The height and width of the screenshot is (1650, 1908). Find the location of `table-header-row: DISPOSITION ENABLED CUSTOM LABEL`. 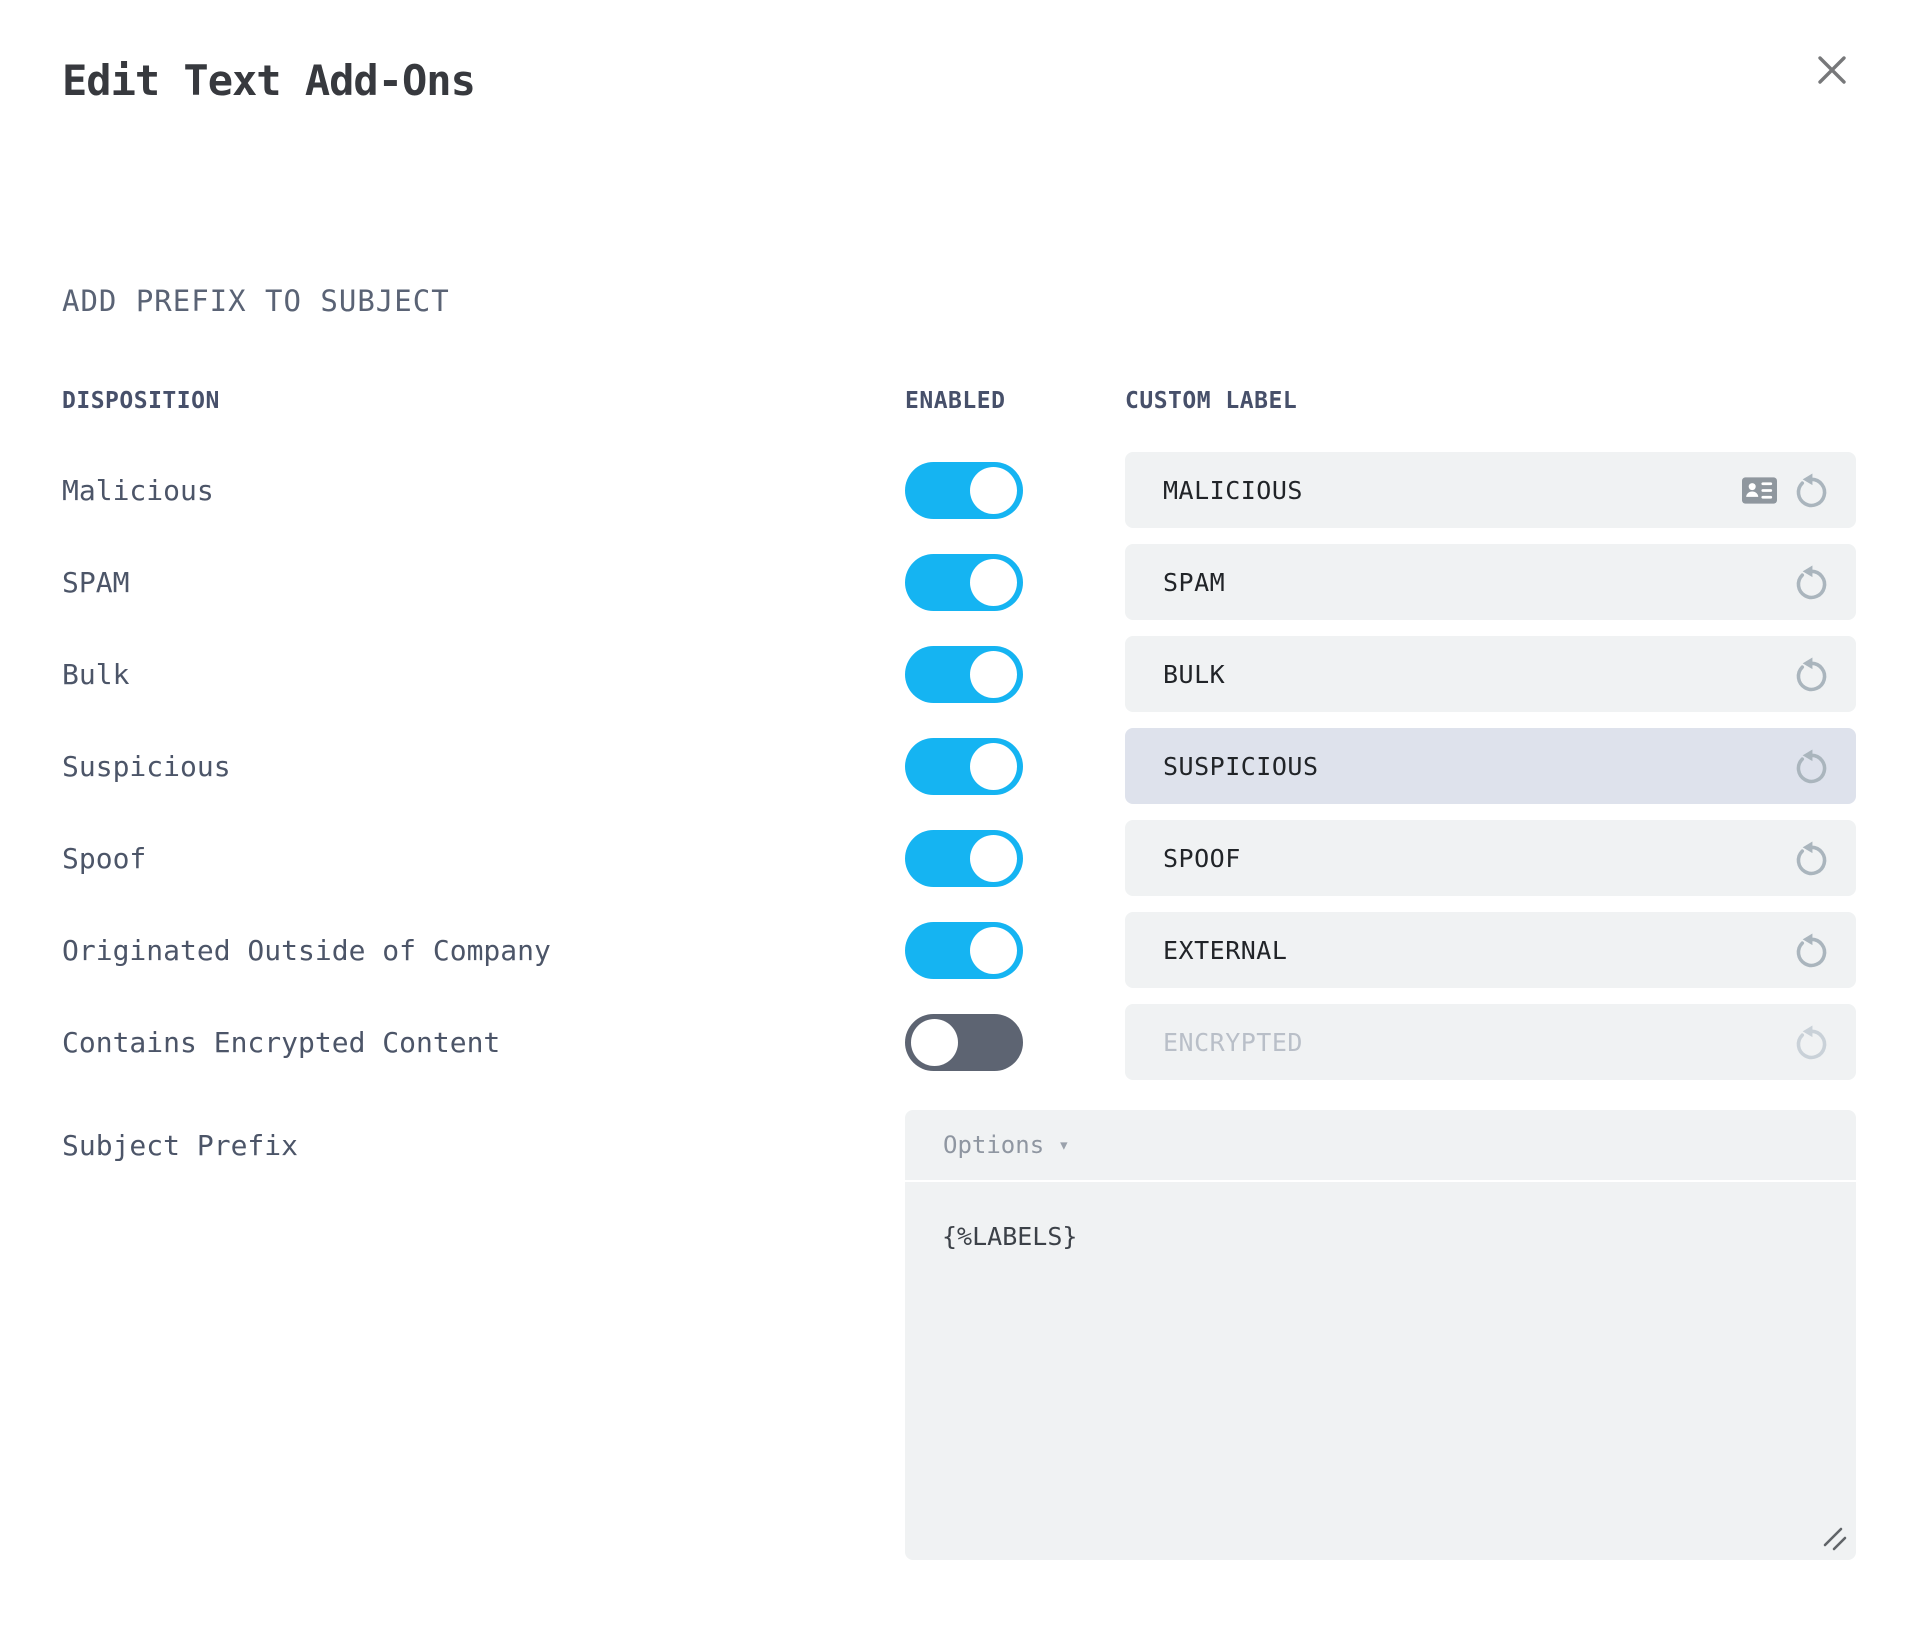

table-header-row: DISPOSITION ENABLED CUSTOM LABEL is located at coordinates (954, 401).